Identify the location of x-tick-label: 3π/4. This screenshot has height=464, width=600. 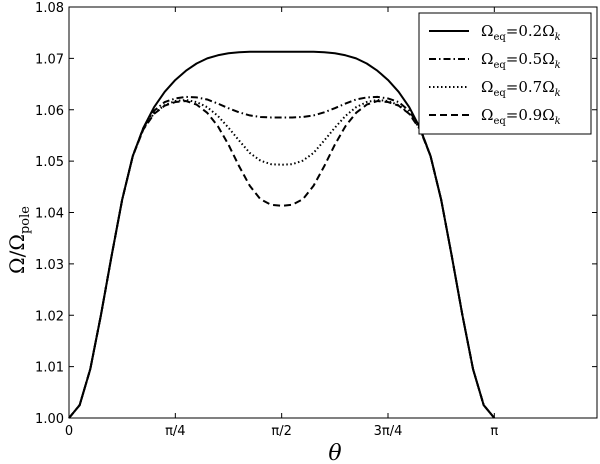
(388, 431).